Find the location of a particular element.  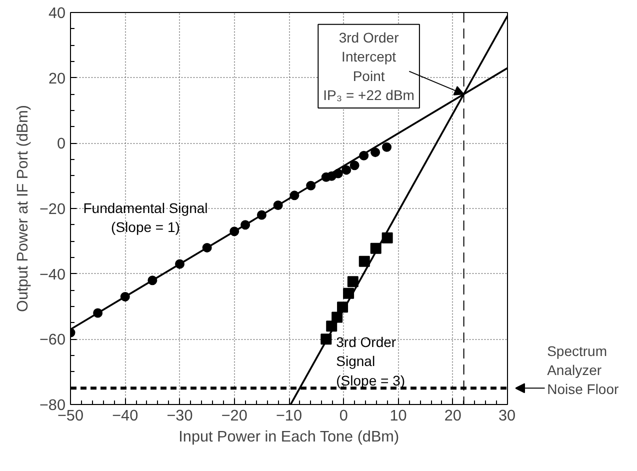

x-axis-title: Input Power in Each Tone (dBm) is located at coordinates (289, 437).